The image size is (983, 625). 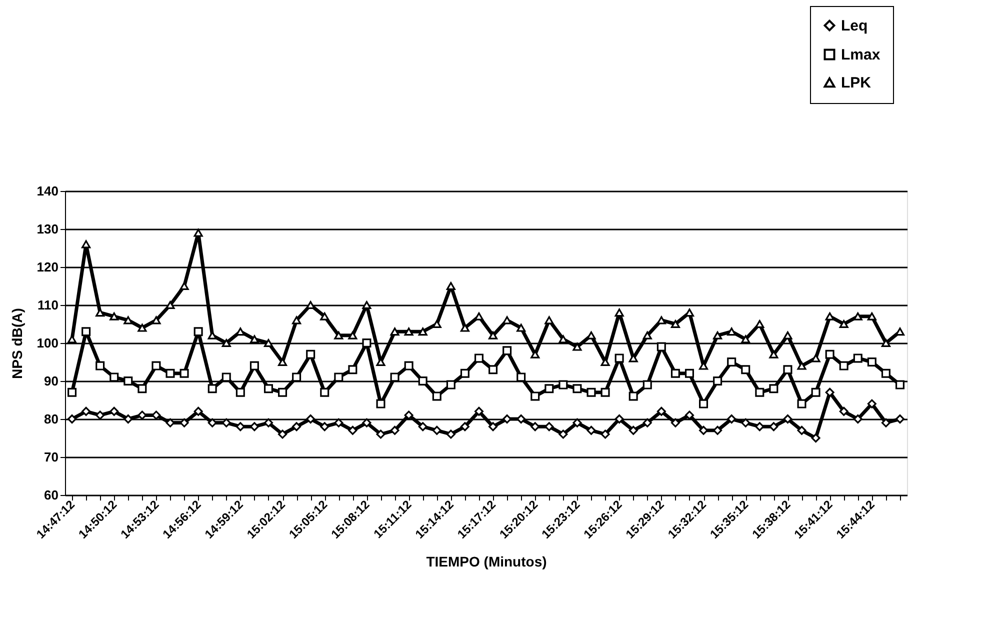 I want to click on y-tick-label: 60, so click(x=51, y=495).